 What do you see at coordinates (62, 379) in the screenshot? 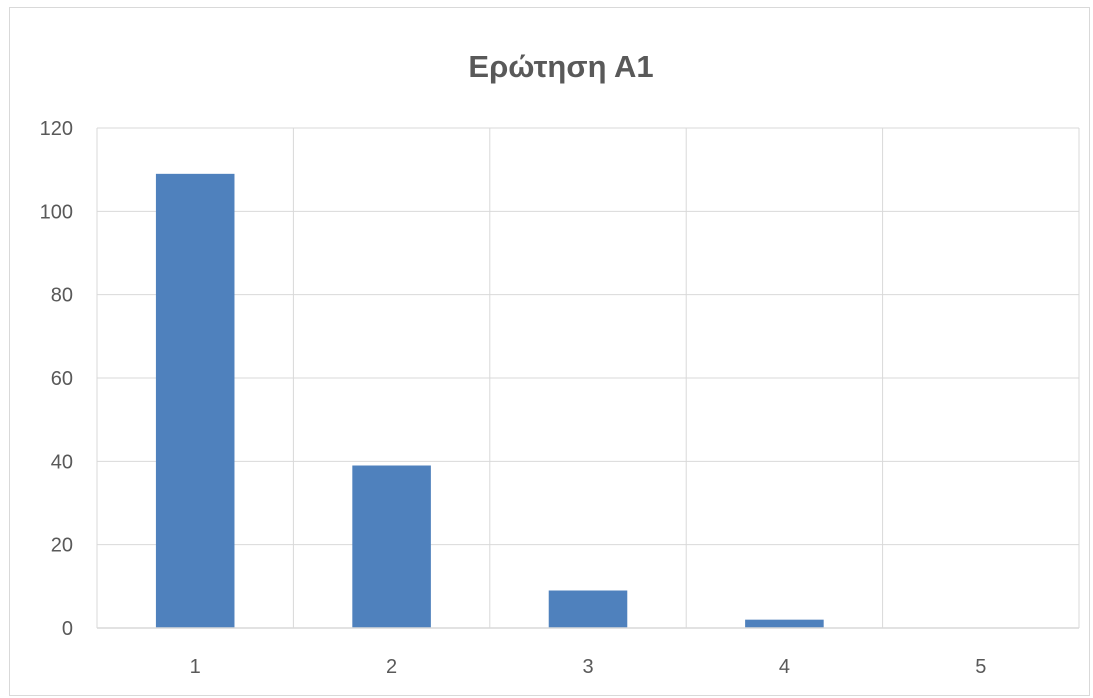
I see `y-tick-label: 60` at bounding box center [62, 379].